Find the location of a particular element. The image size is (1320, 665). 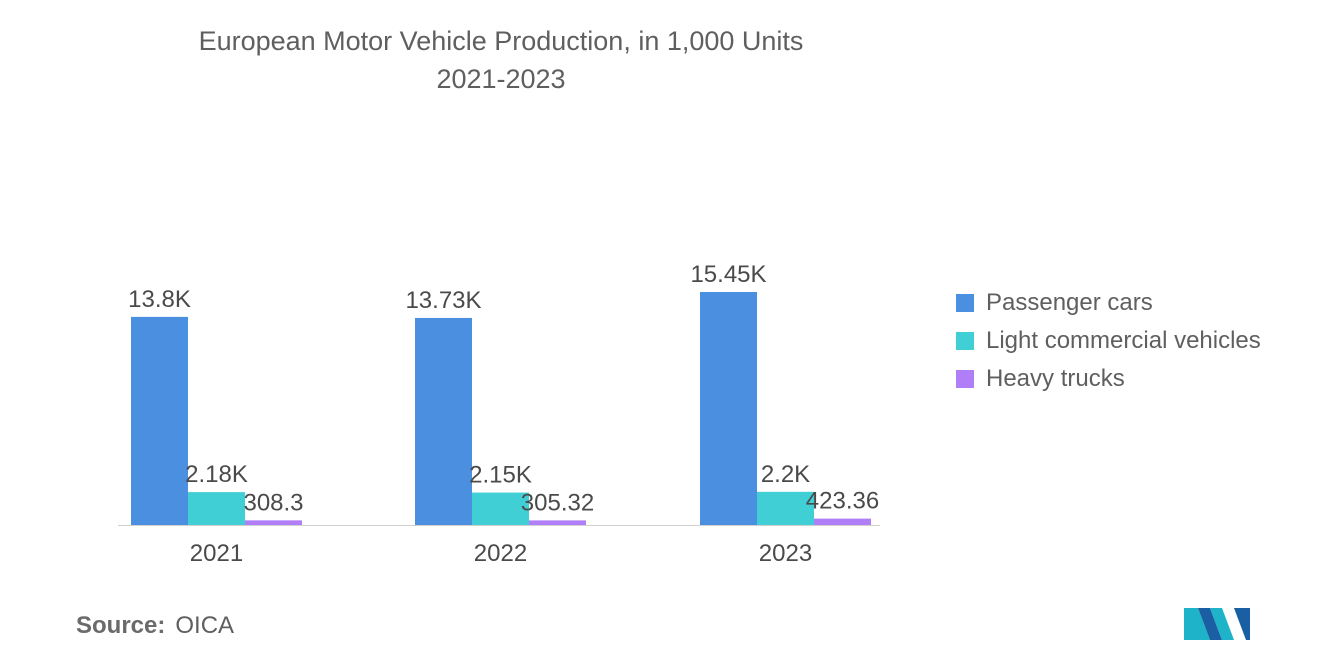

x-tick-label-2021: 2021 is located at coordinates (216, 553).